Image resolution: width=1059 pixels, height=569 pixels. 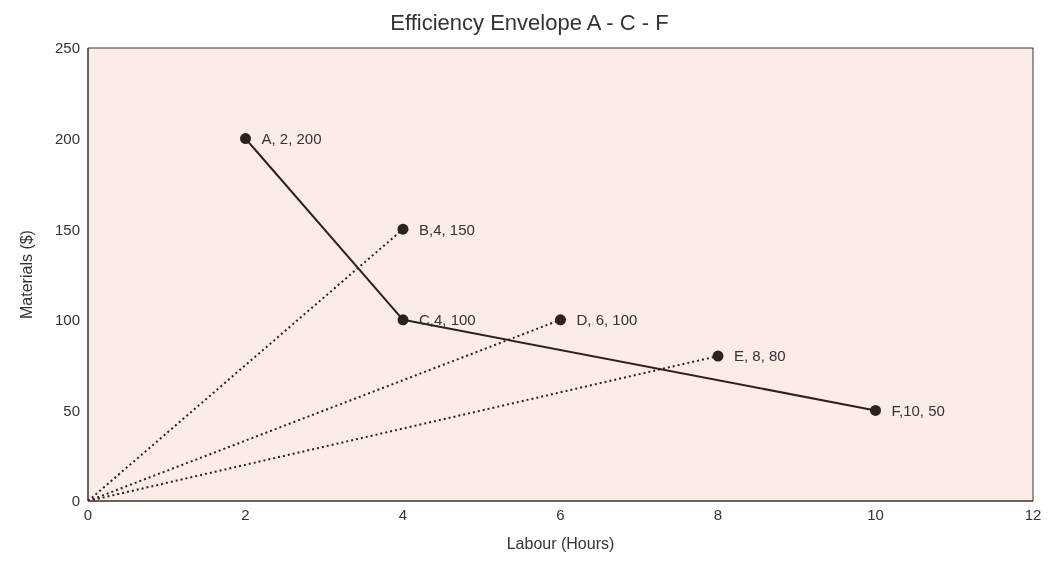 I want to click on annotation: B,4, 150, so click(x=447, y=229).